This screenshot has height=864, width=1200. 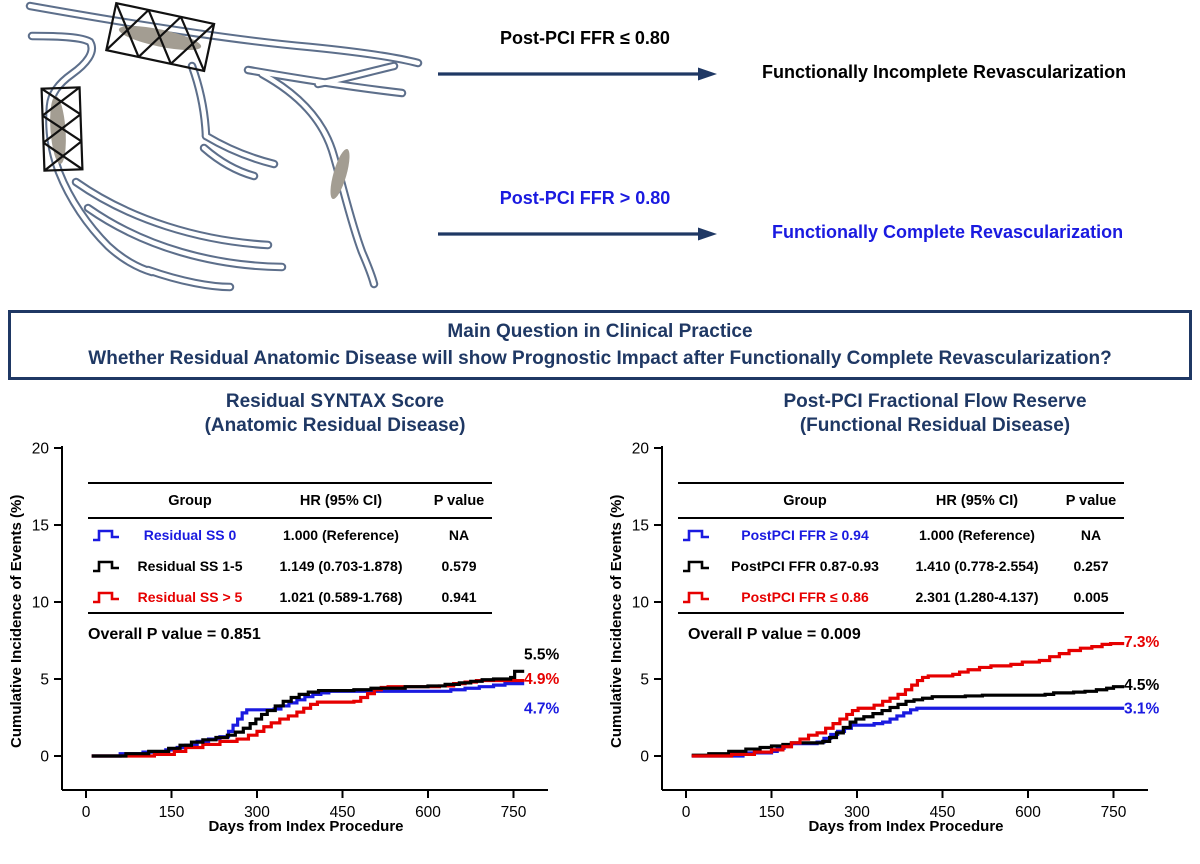 I want to click on overall-p-value: Overall P value = 0.851, so click(x=174, y=634).